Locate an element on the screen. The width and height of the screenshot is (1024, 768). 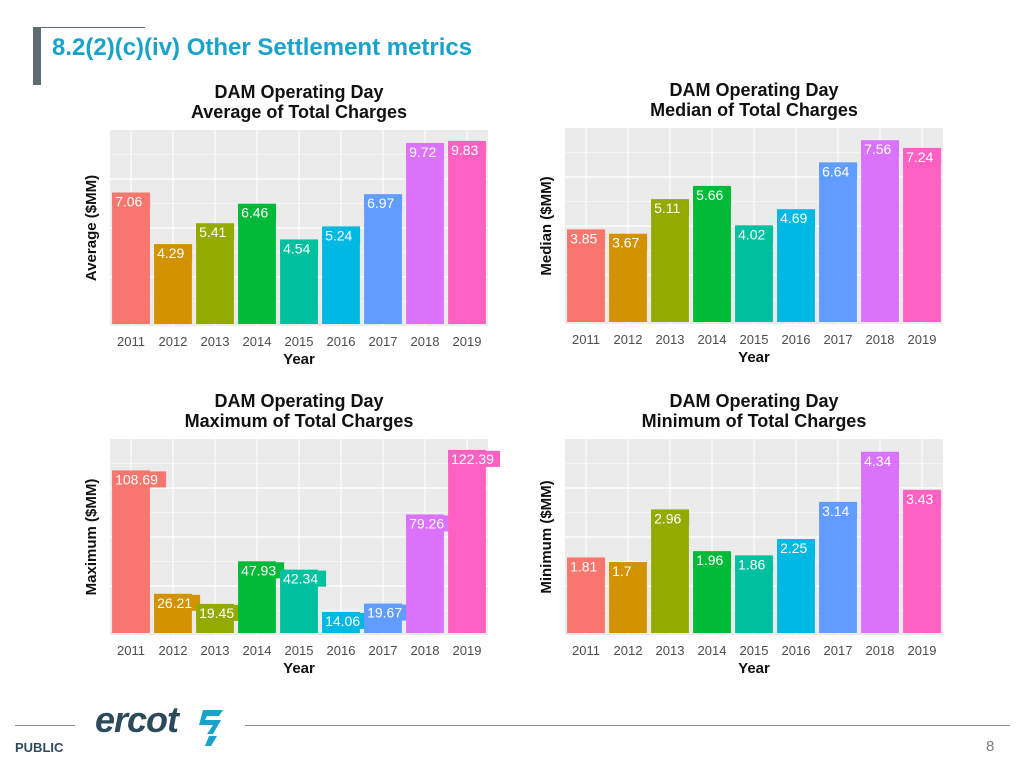
data-label: 4.02 is located at coordinates (751, 234).